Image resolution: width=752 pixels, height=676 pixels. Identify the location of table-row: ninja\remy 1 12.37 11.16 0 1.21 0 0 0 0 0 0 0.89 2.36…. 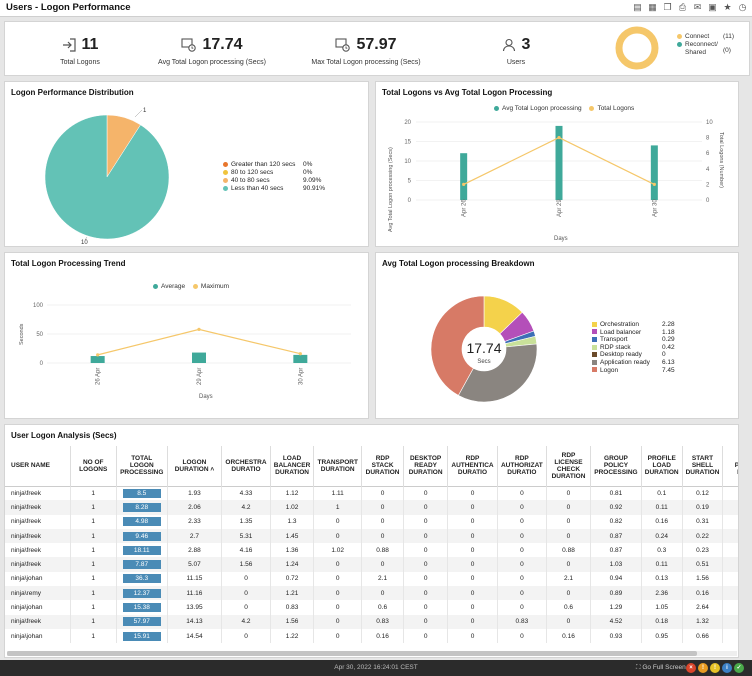
(371, 593).